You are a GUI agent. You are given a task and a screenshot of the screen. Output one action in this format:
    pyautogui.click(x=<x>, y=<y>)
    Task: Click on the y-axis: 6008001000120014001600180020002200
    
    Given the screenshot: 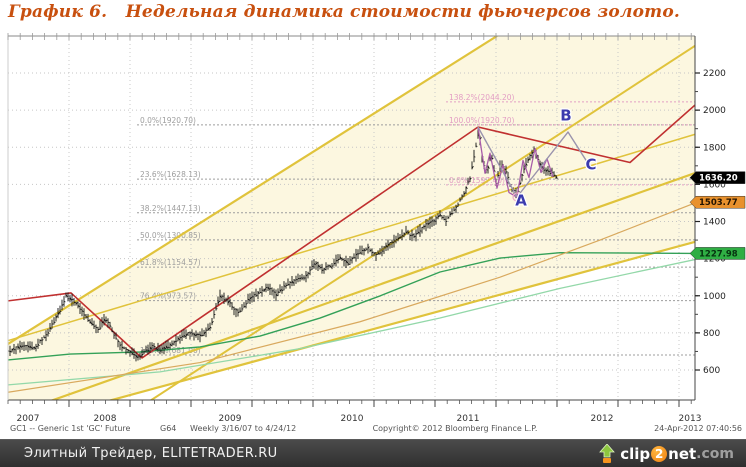 What is the action you would take?
    pyautogui.click(x=710, y=222)
    